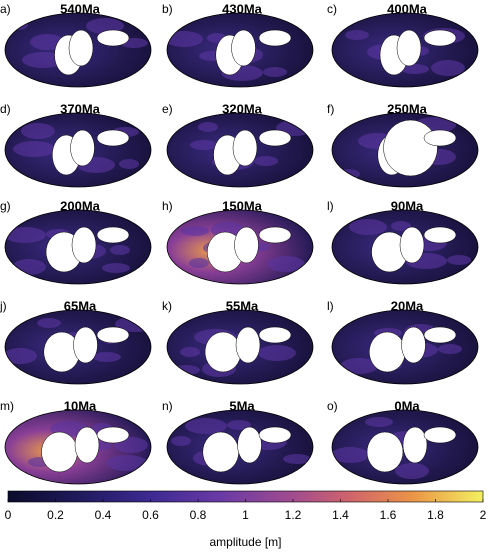 This screenshot has height=559, width=489. What do you see at coordinates (5, 109) in the screenshot?
I see `panel-label: d)` at bounding box center [5, 109].